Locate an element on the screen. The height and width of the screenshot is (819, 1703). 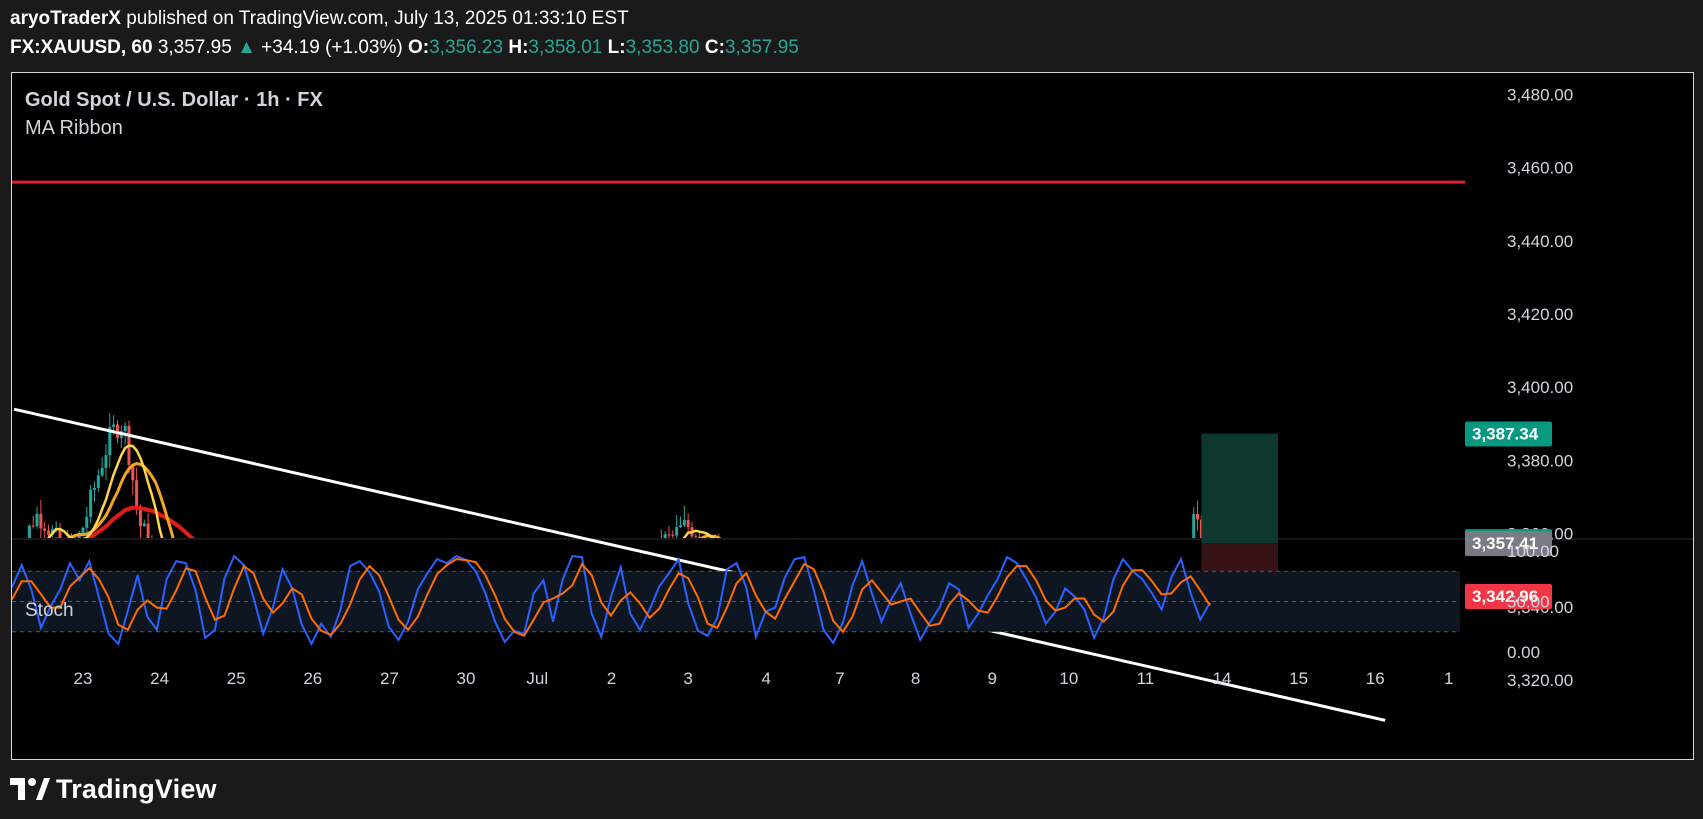
time-tick-label: 14 is located at coordinates (1222, 678).